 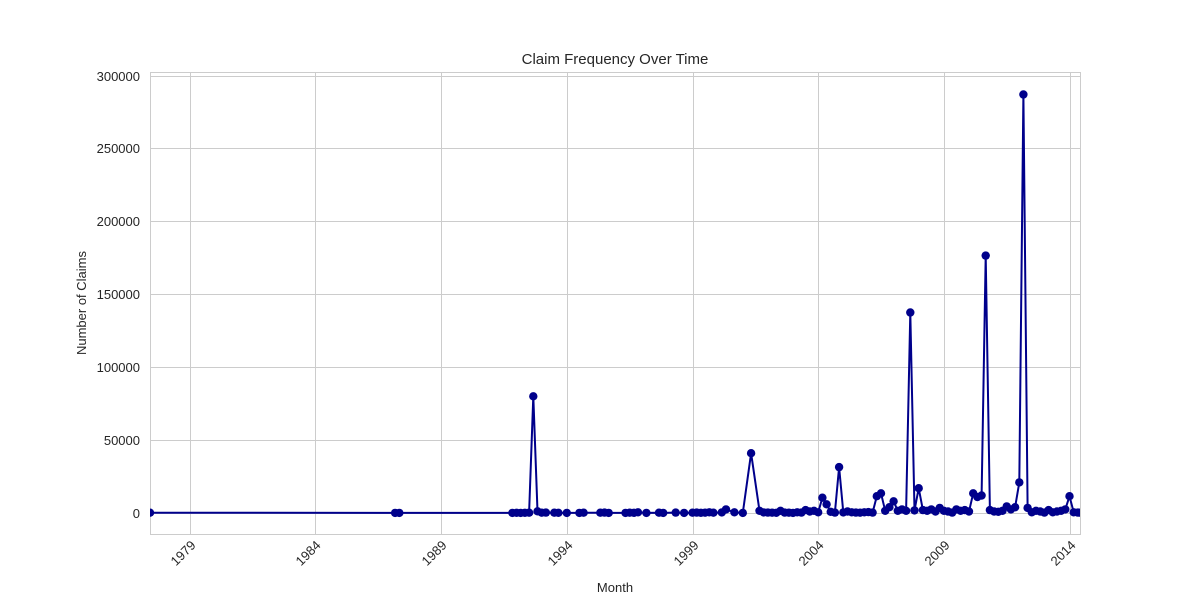 What do you see at coordinates (615, 59) in the screenshot?
I see `chart-title: Claim Frequency Over Time` at bounding box center [615, 59].